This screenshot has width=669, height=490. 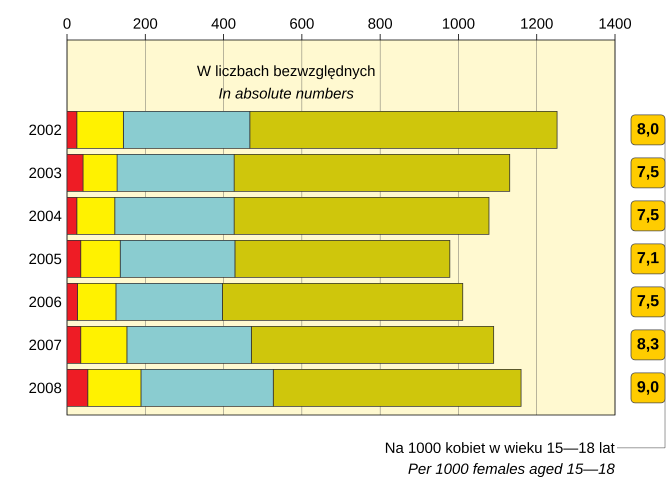 I want to click on x-tick-label: 200, so click(x=146, y=23).